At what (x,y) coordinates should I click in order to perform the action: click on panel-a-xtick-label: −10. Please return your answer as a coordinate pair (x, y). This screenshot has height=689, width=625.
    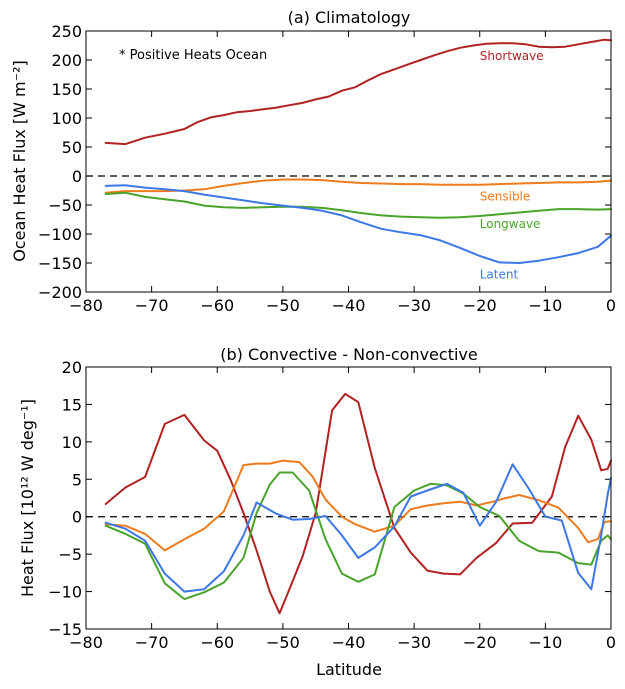
    Looking at the image, I should click on (545, 305).